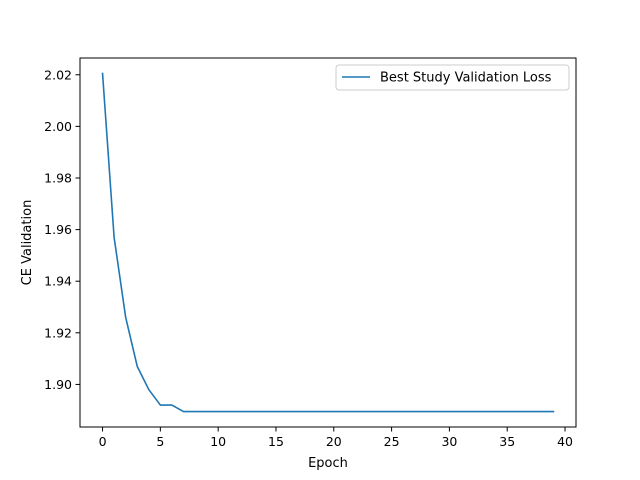 The image size is (640, 480). What do you see at coordinates (449, 441) in the screenshot?
I see `x-tick-label: 30` at bounding box center [449, 441].